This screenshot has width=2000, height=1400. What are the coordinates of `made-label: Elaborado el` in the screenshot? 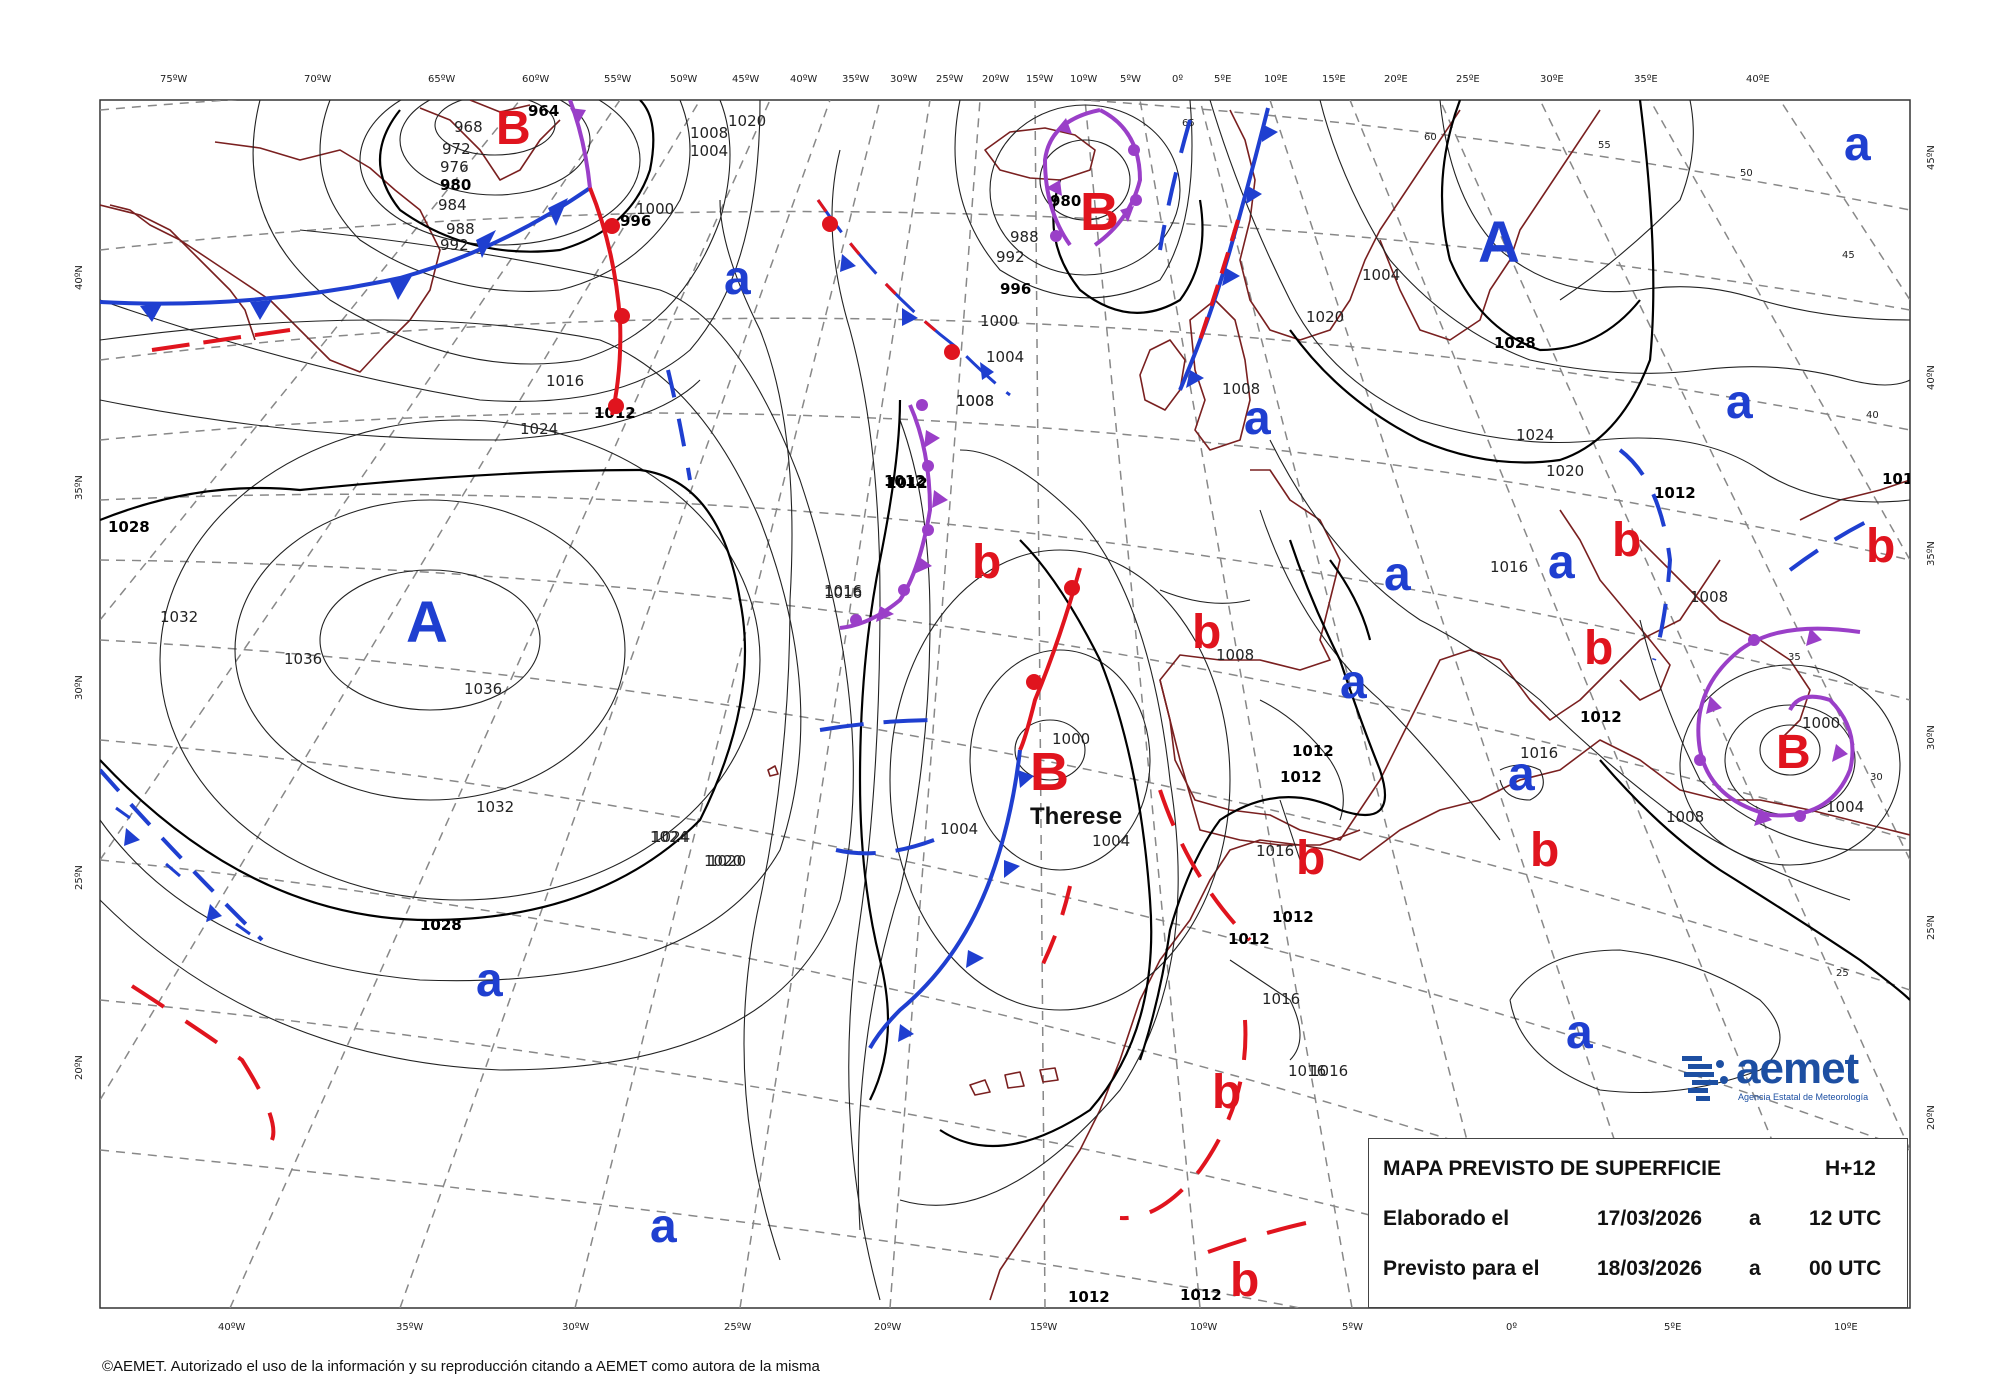 It's located at (1446, 1218).